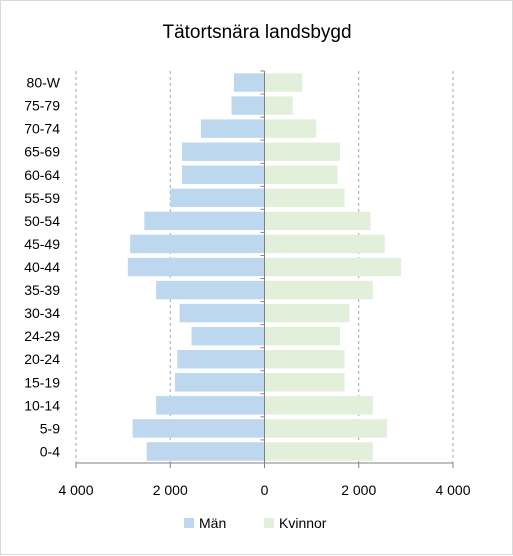 The width and height of the screenshot is (513, 556). Describe the element at coordinates (42, 198) in the screenshot. I see `category-label: 55-59` at that location.